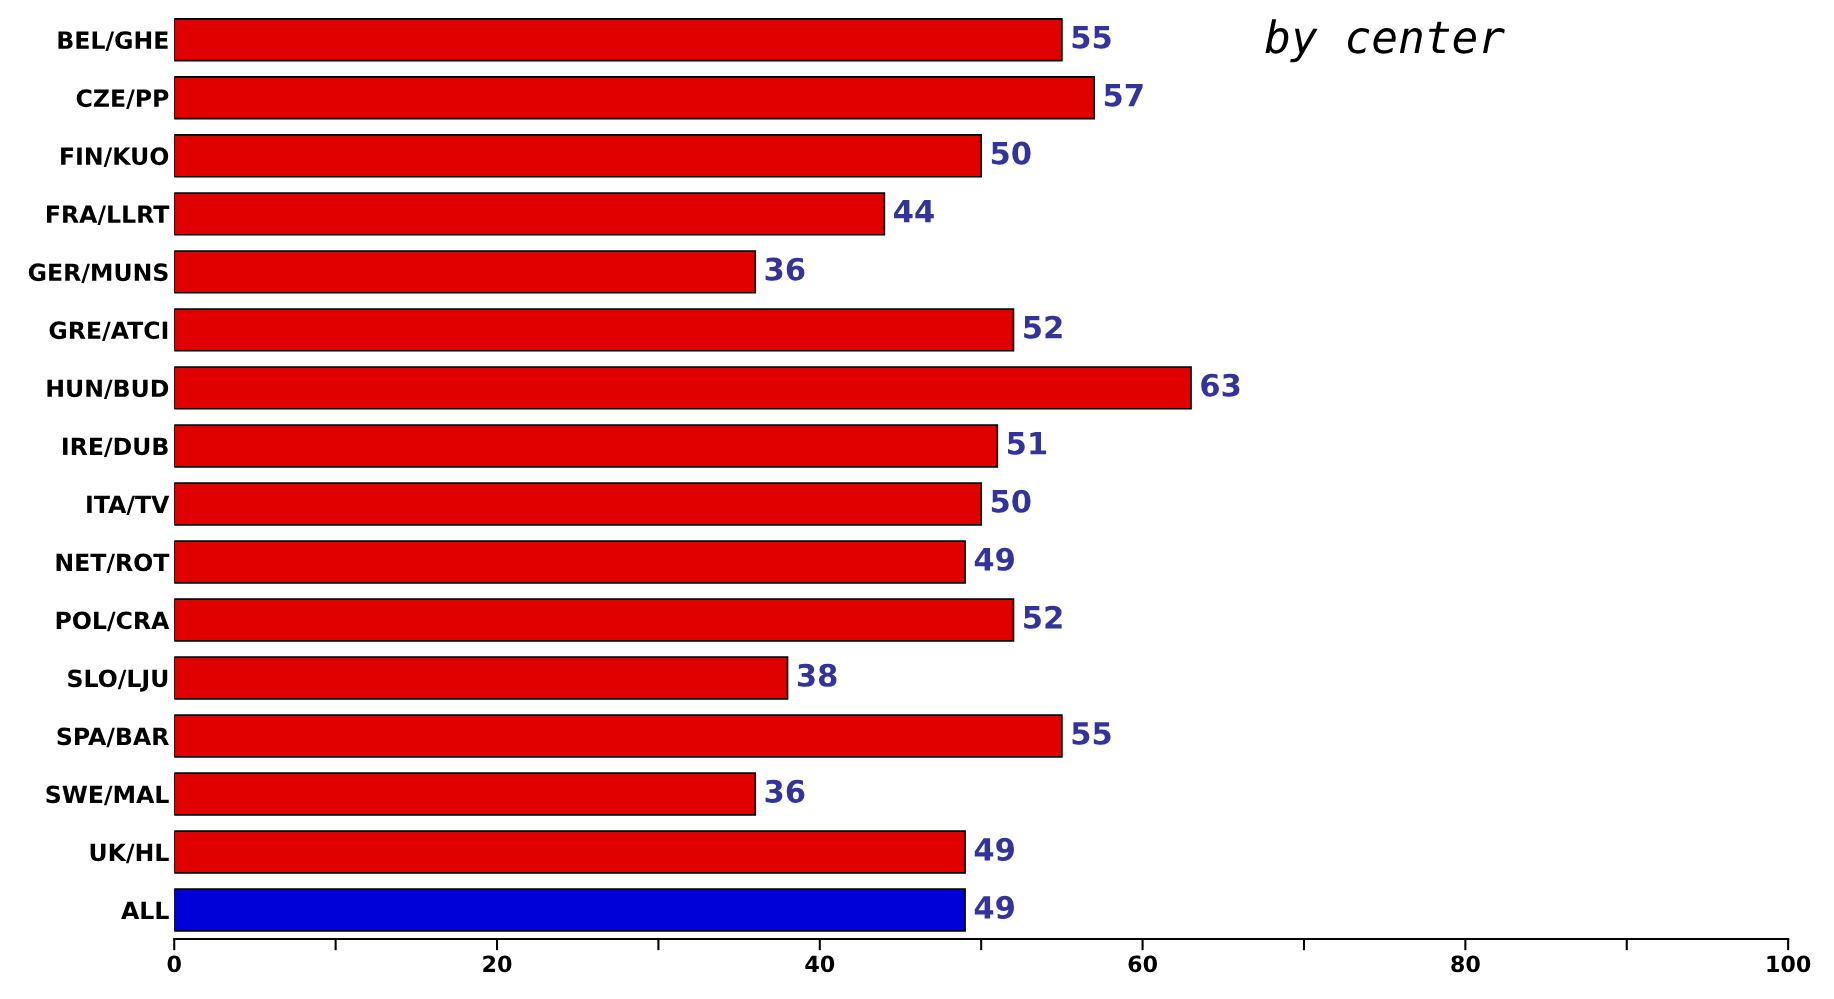 The width and height of the screenshot is (1834, 999). I want to click on y-tick-label: SPA/BAR, so click(113, 737).